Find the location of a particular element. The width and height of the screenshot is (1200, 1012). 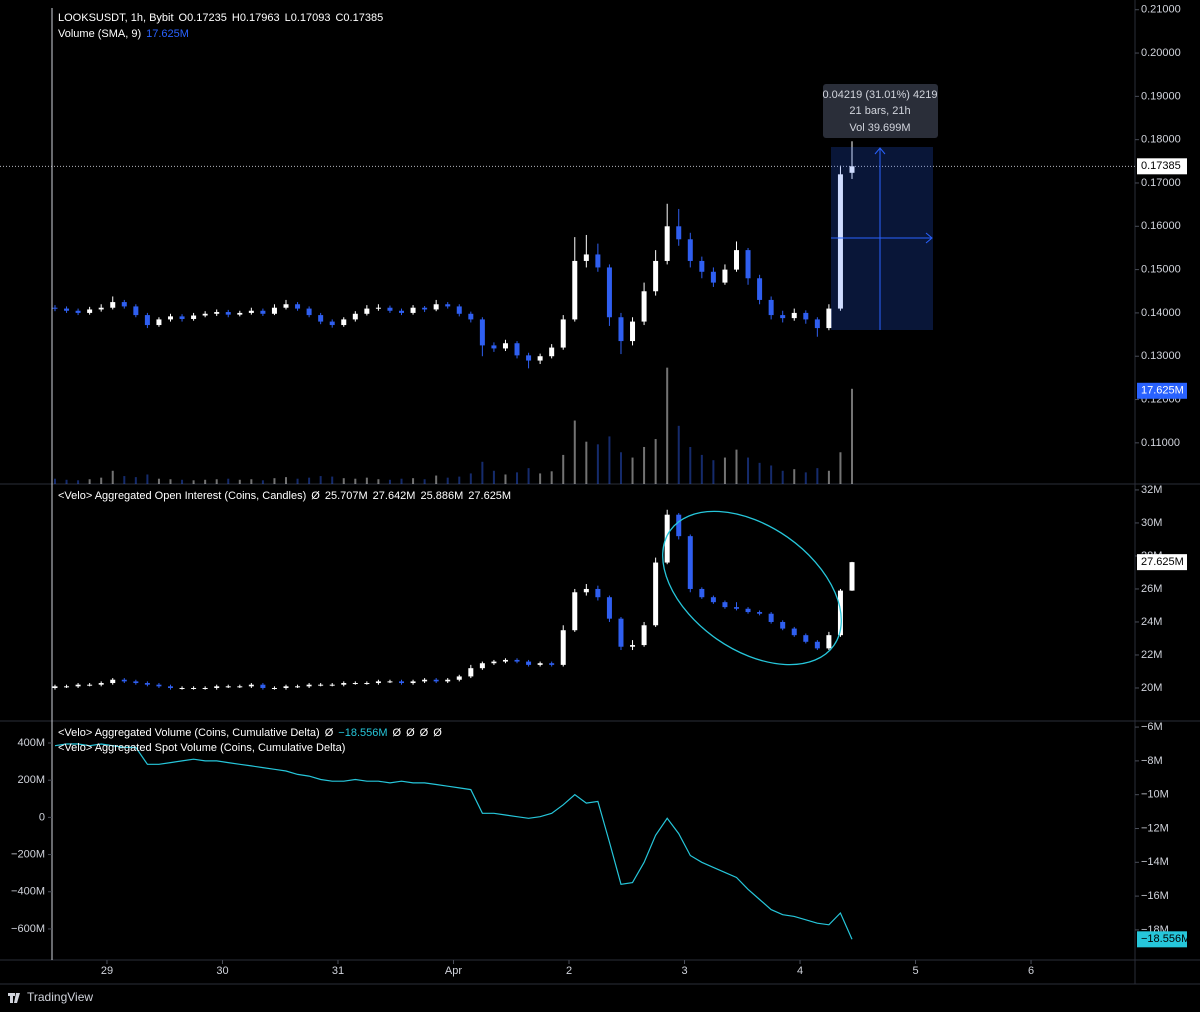

legend-text: −18.556M is located at coordinates (362, 733).